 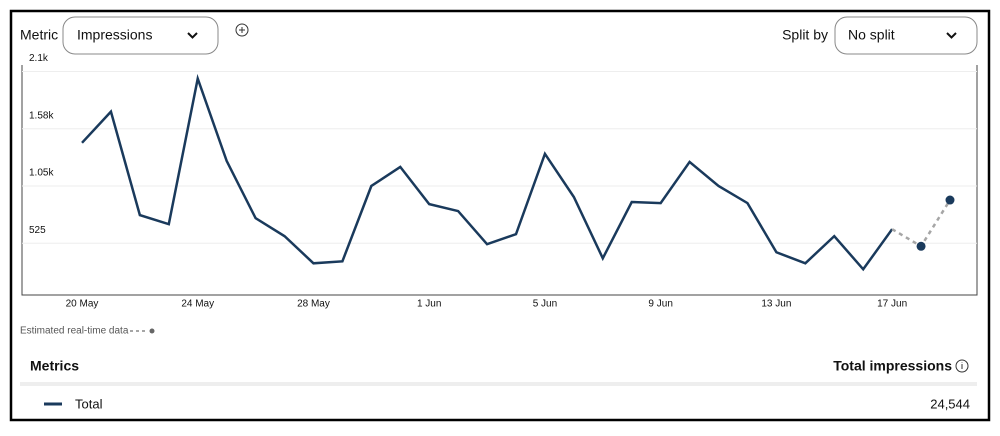 What do you see at coordinates (950, 403) in the screenshot?
I see `row-value: 24,544` at bounding box center [950, 403].